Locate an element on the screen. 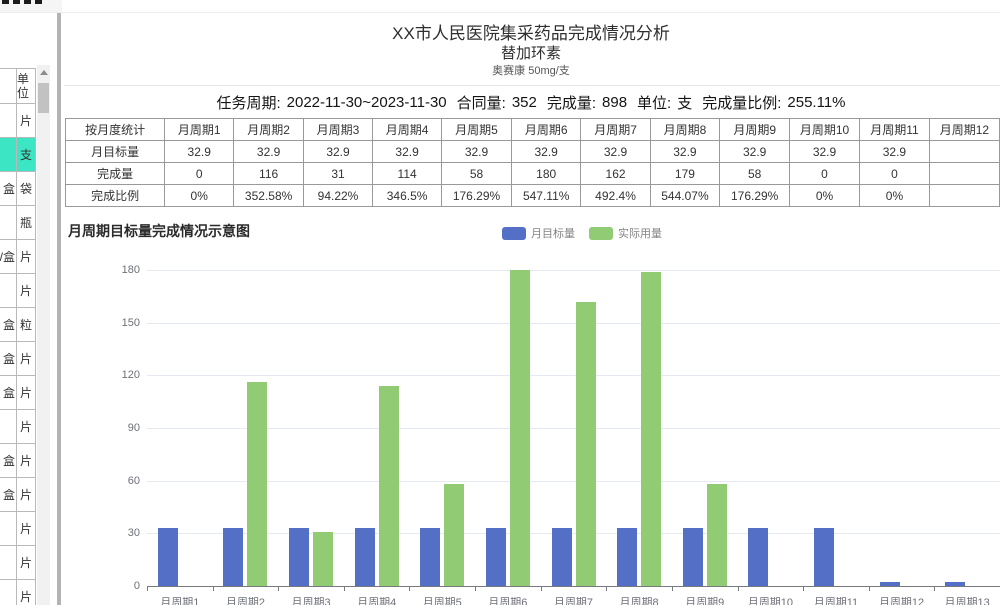 The width and height of the screenshot is (1000, 605). drug-spec: 奥赛康 50mg/支 is located at coordinates (531, 71).